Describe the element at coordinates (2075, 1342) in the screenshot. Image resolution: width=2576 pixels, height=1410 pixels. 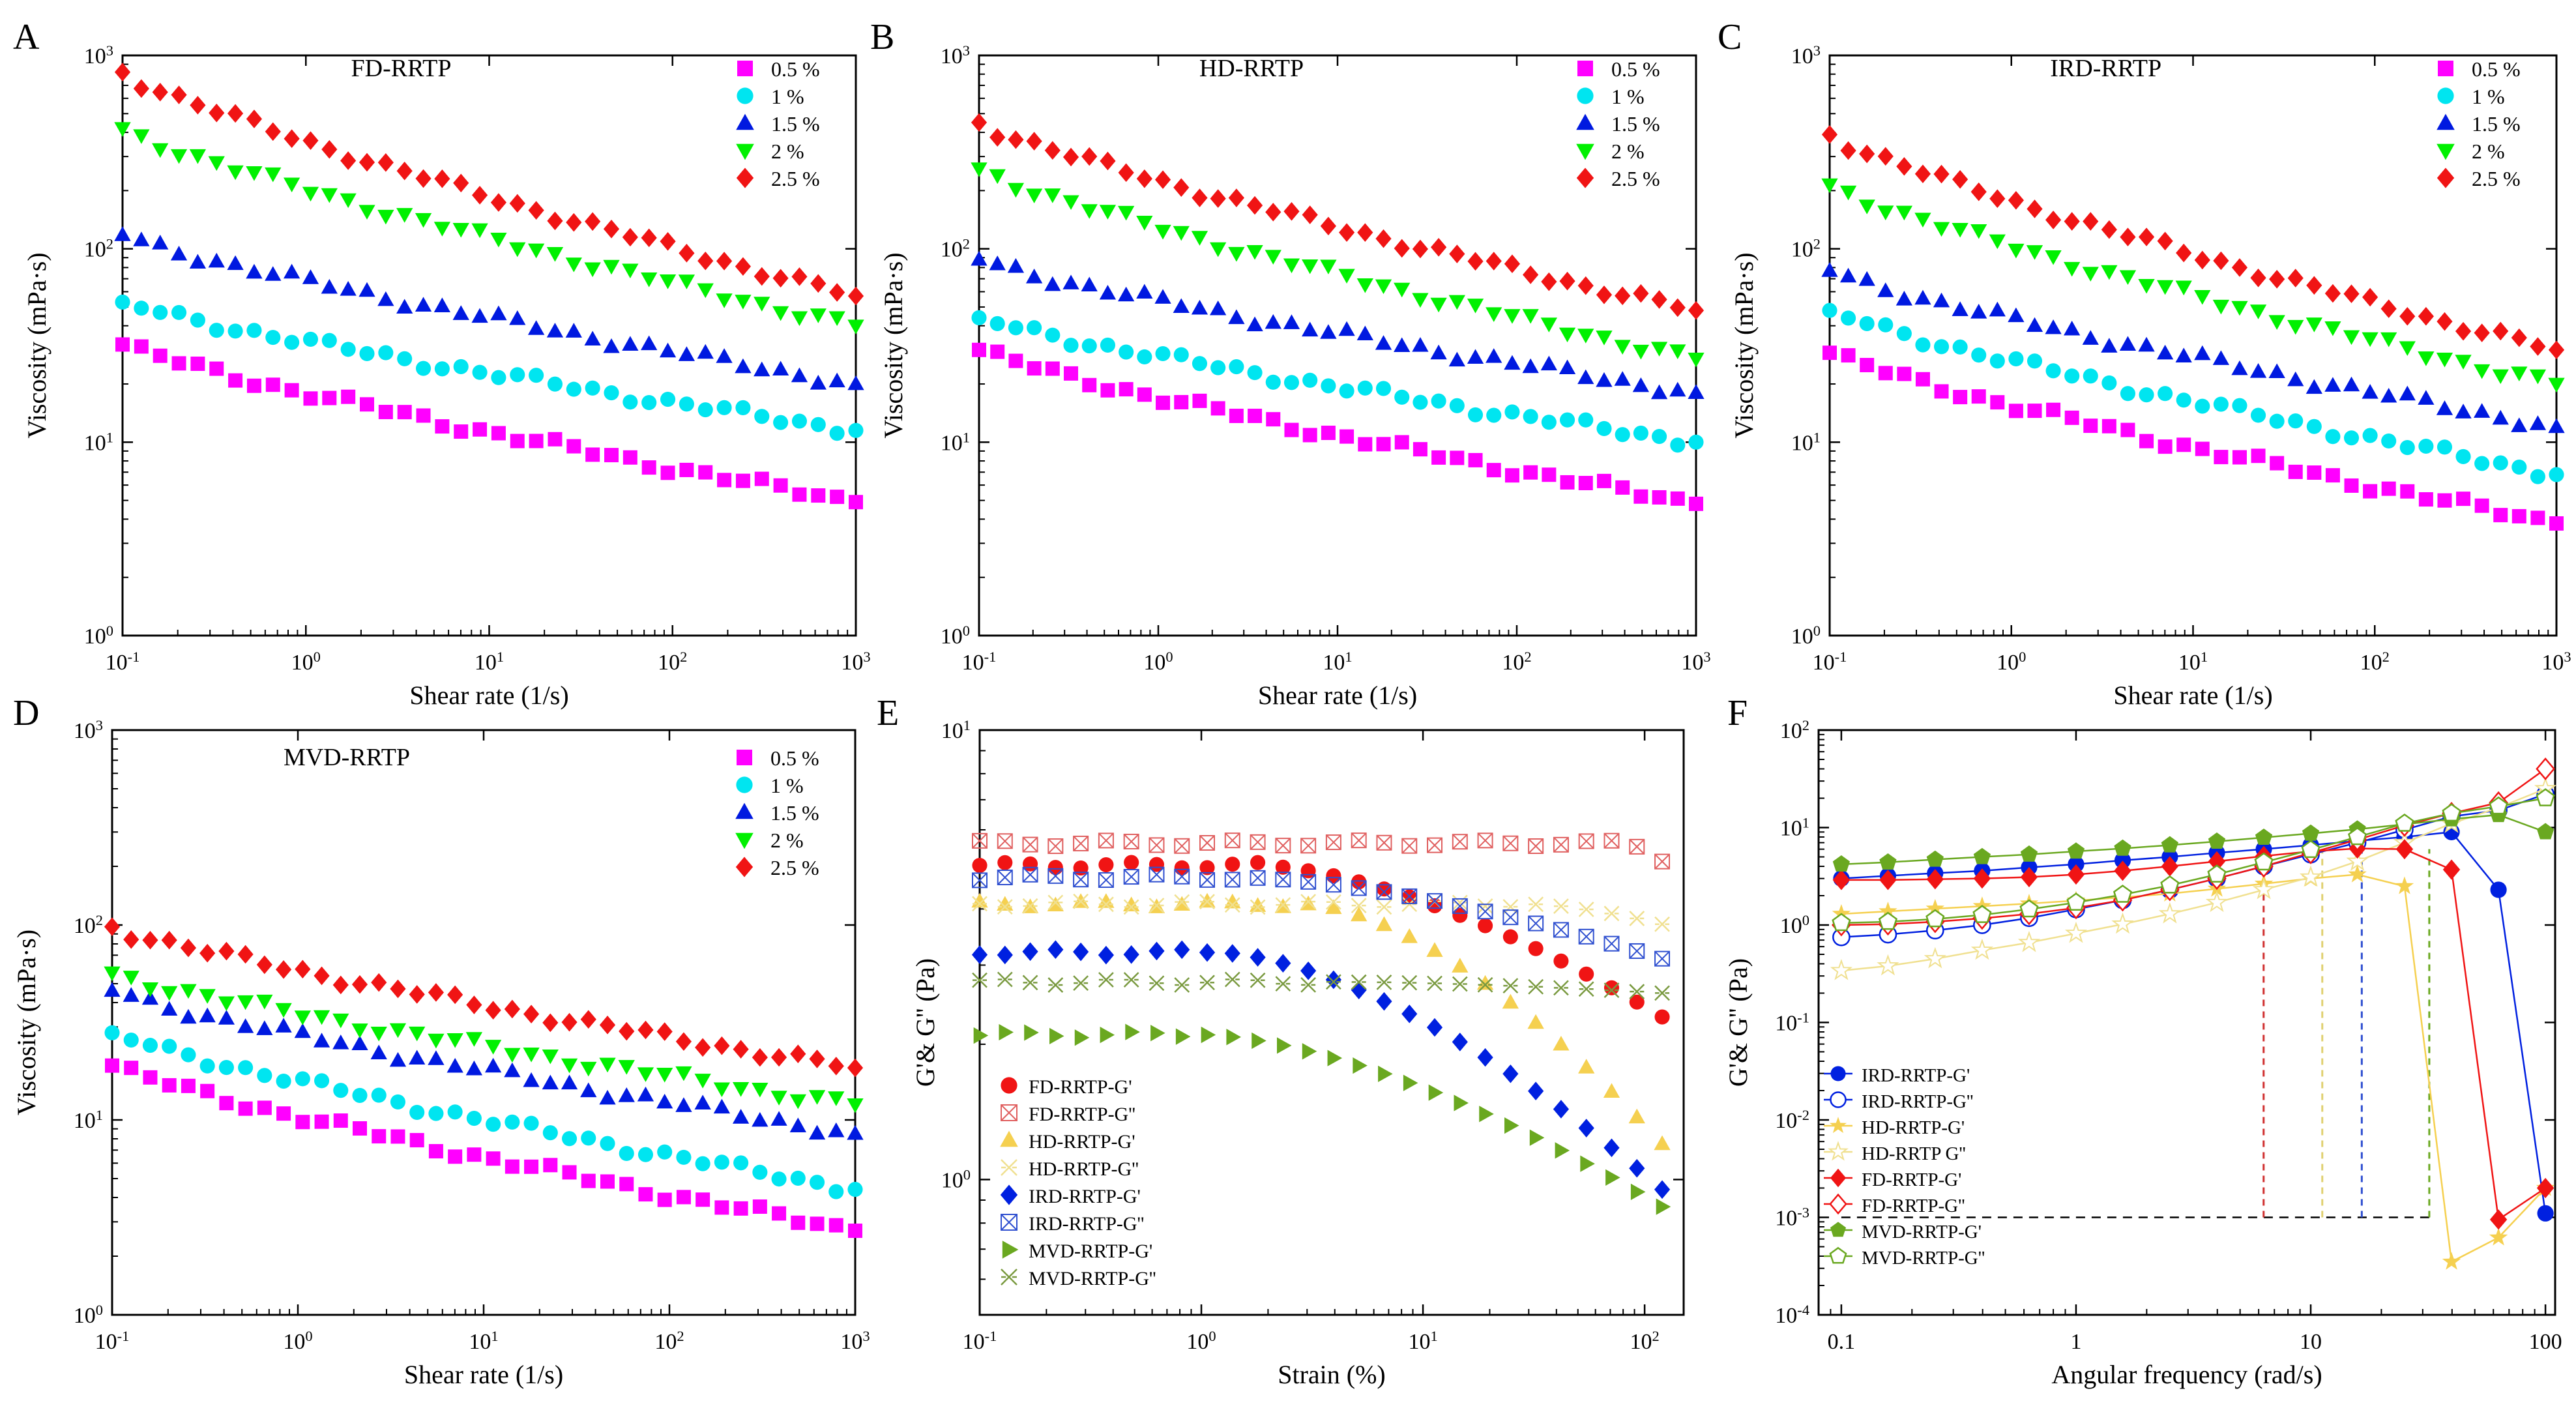
I see `x-tick-label: 1` at that location.